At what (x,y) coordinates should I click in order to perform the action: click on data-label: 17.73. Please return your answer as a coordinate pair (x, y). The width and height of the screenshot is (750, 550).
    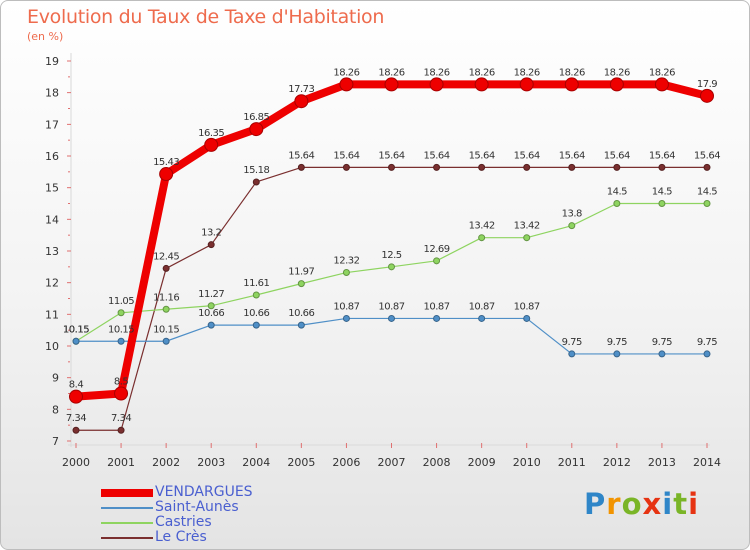
    Looking at the image, I should click on (301, 89).